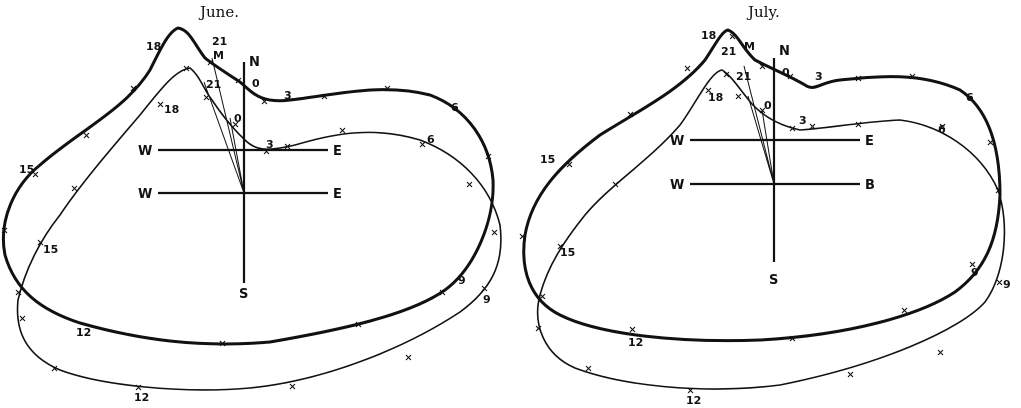  What do you see at coordinates (870, 185) in the screenshot?
I see `east-label-lower: B` at bounding box center [870, 185].